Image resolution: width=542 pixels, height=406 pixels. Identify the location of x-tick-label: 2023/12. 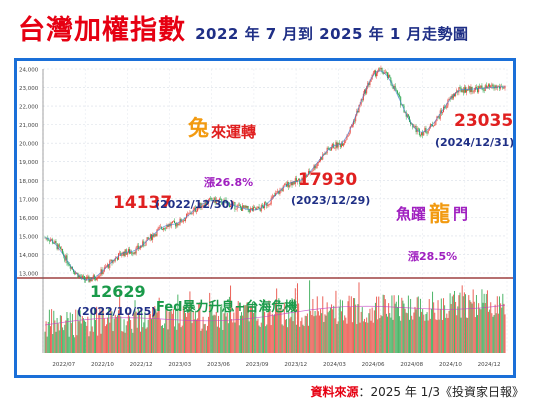
(295, 365).